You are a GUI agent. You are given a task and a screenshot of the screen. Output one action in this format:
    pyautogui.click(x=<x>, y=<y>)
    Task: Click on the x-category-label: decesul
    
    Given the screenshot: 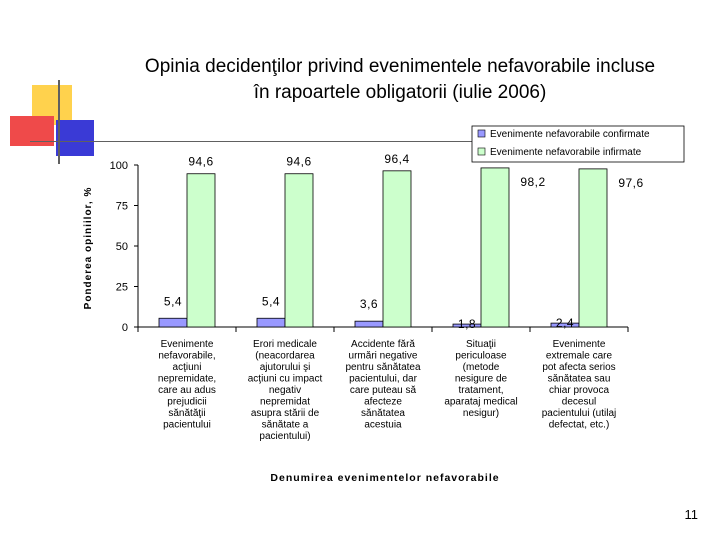 What is the action you would take?
    pyautogui.click(x=579, y=402)
    